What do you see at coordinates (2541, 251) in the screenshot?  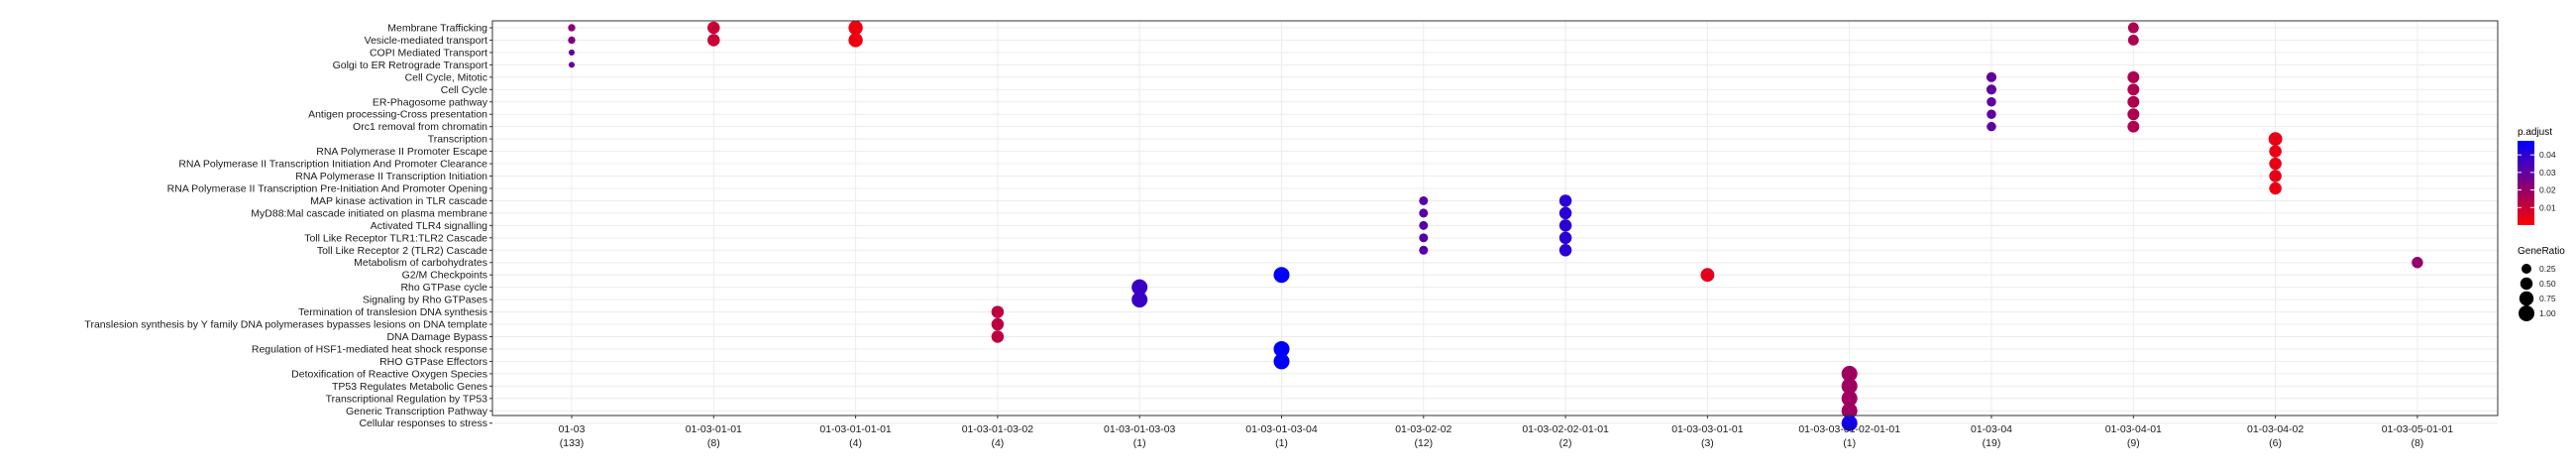 I see `legend-generatio-title: GeneRatio` at bounding box center [2541, 251].